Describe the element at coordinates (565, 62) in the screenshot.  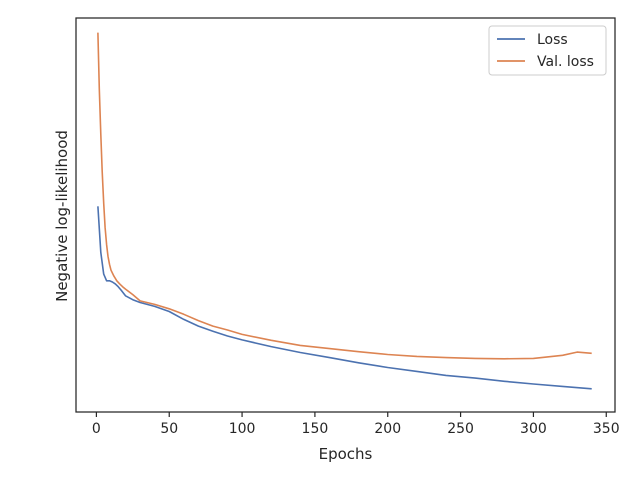
I see `legend-label: Val. loss` at that location.